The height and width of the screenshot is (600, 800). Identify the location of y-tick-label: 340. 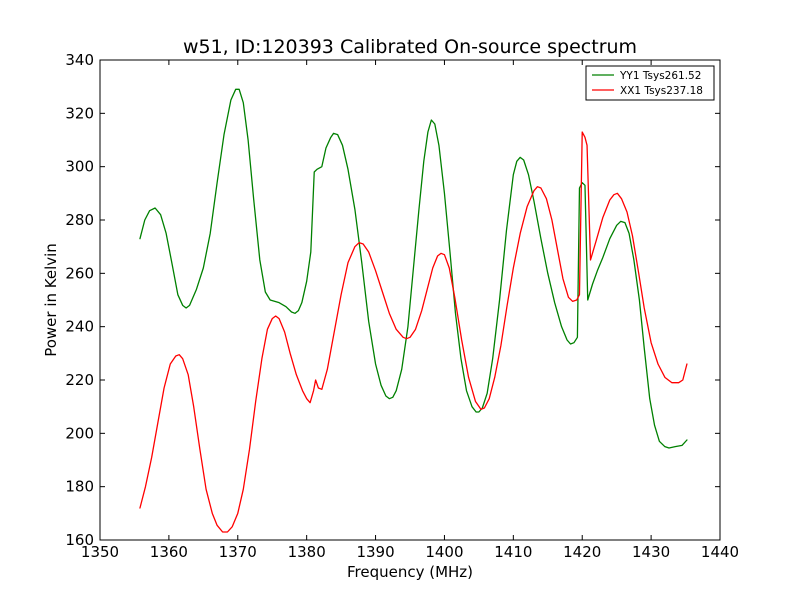
(79, 60).